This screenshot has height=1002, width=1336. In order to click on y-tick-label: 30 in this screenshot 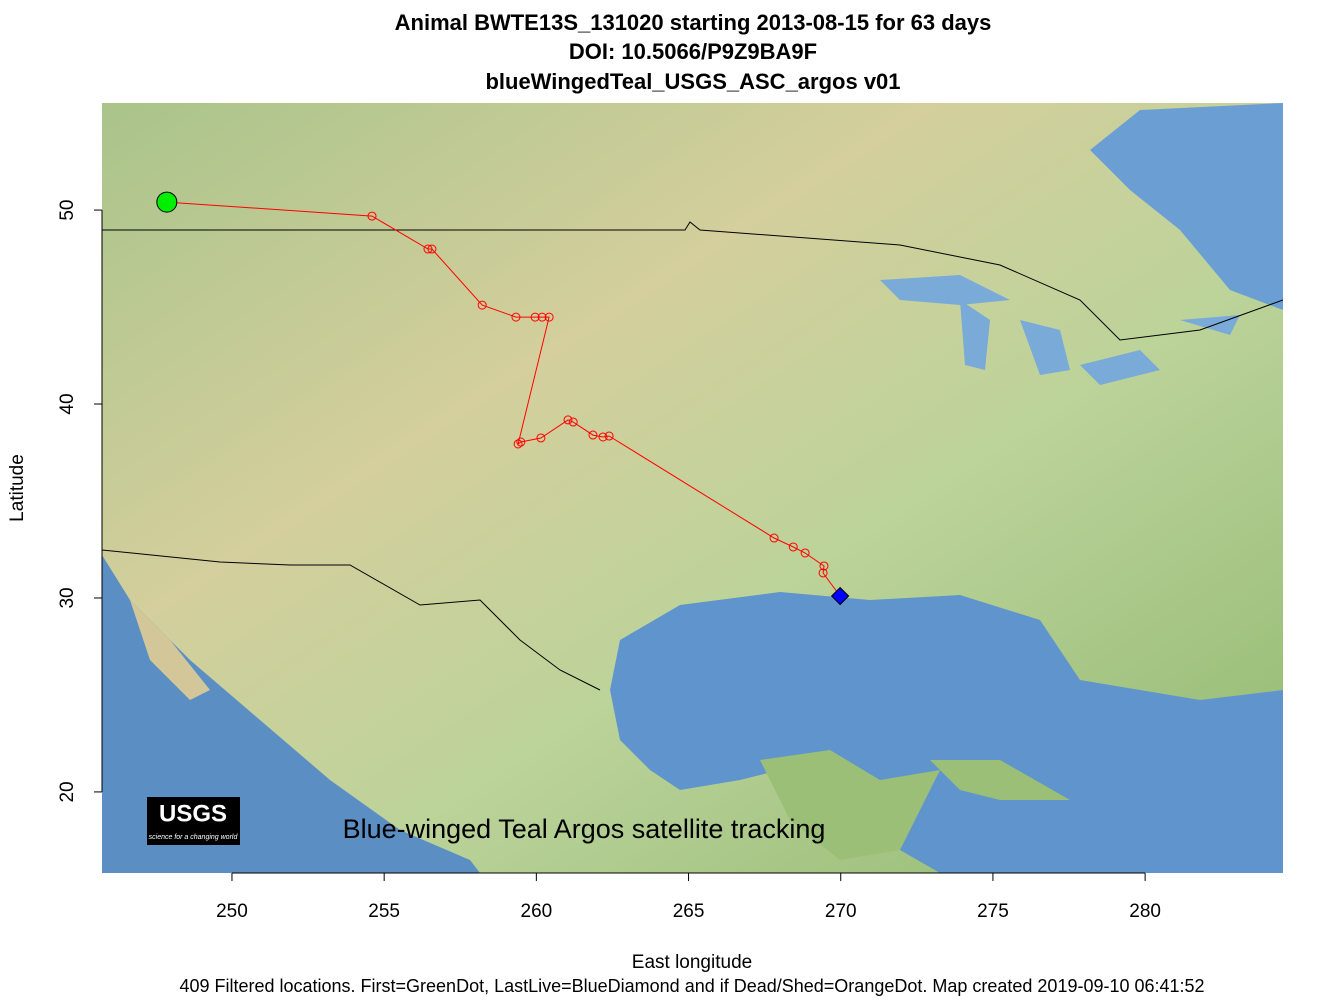, I will do `click(67, 597)`.